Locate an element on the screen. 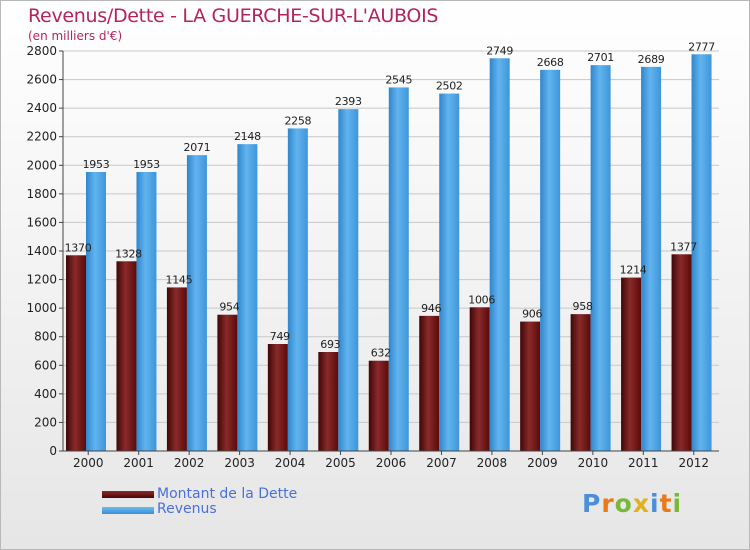  chart-title: Revenus/Dette - LA GUERCHE-SUR-L'AUBOIS is located at coordinates (233, 16).